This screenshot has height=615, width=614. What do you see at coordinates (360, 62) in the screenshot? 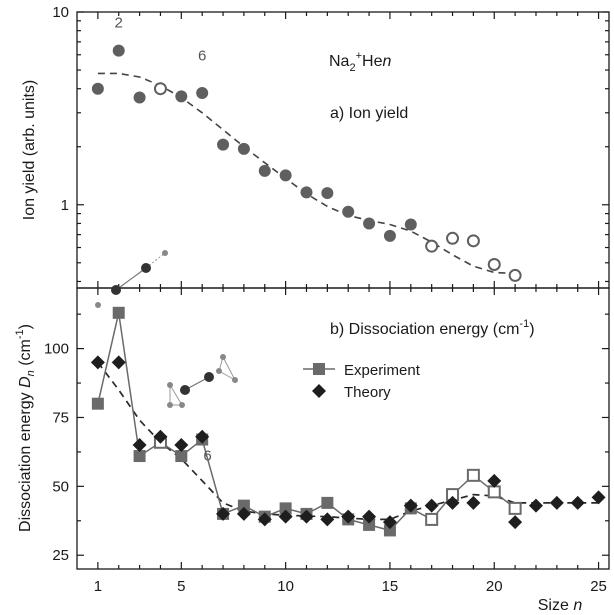
I see `species-label: Na2+Hen` at bounding box center [360, 62].